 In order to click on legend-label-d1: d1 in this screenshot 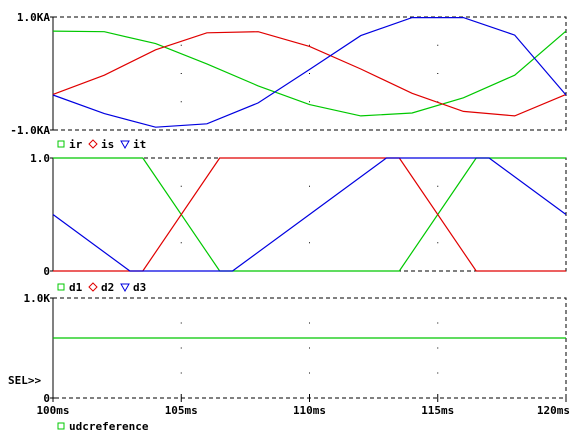, I will do `click(76, 287)`.